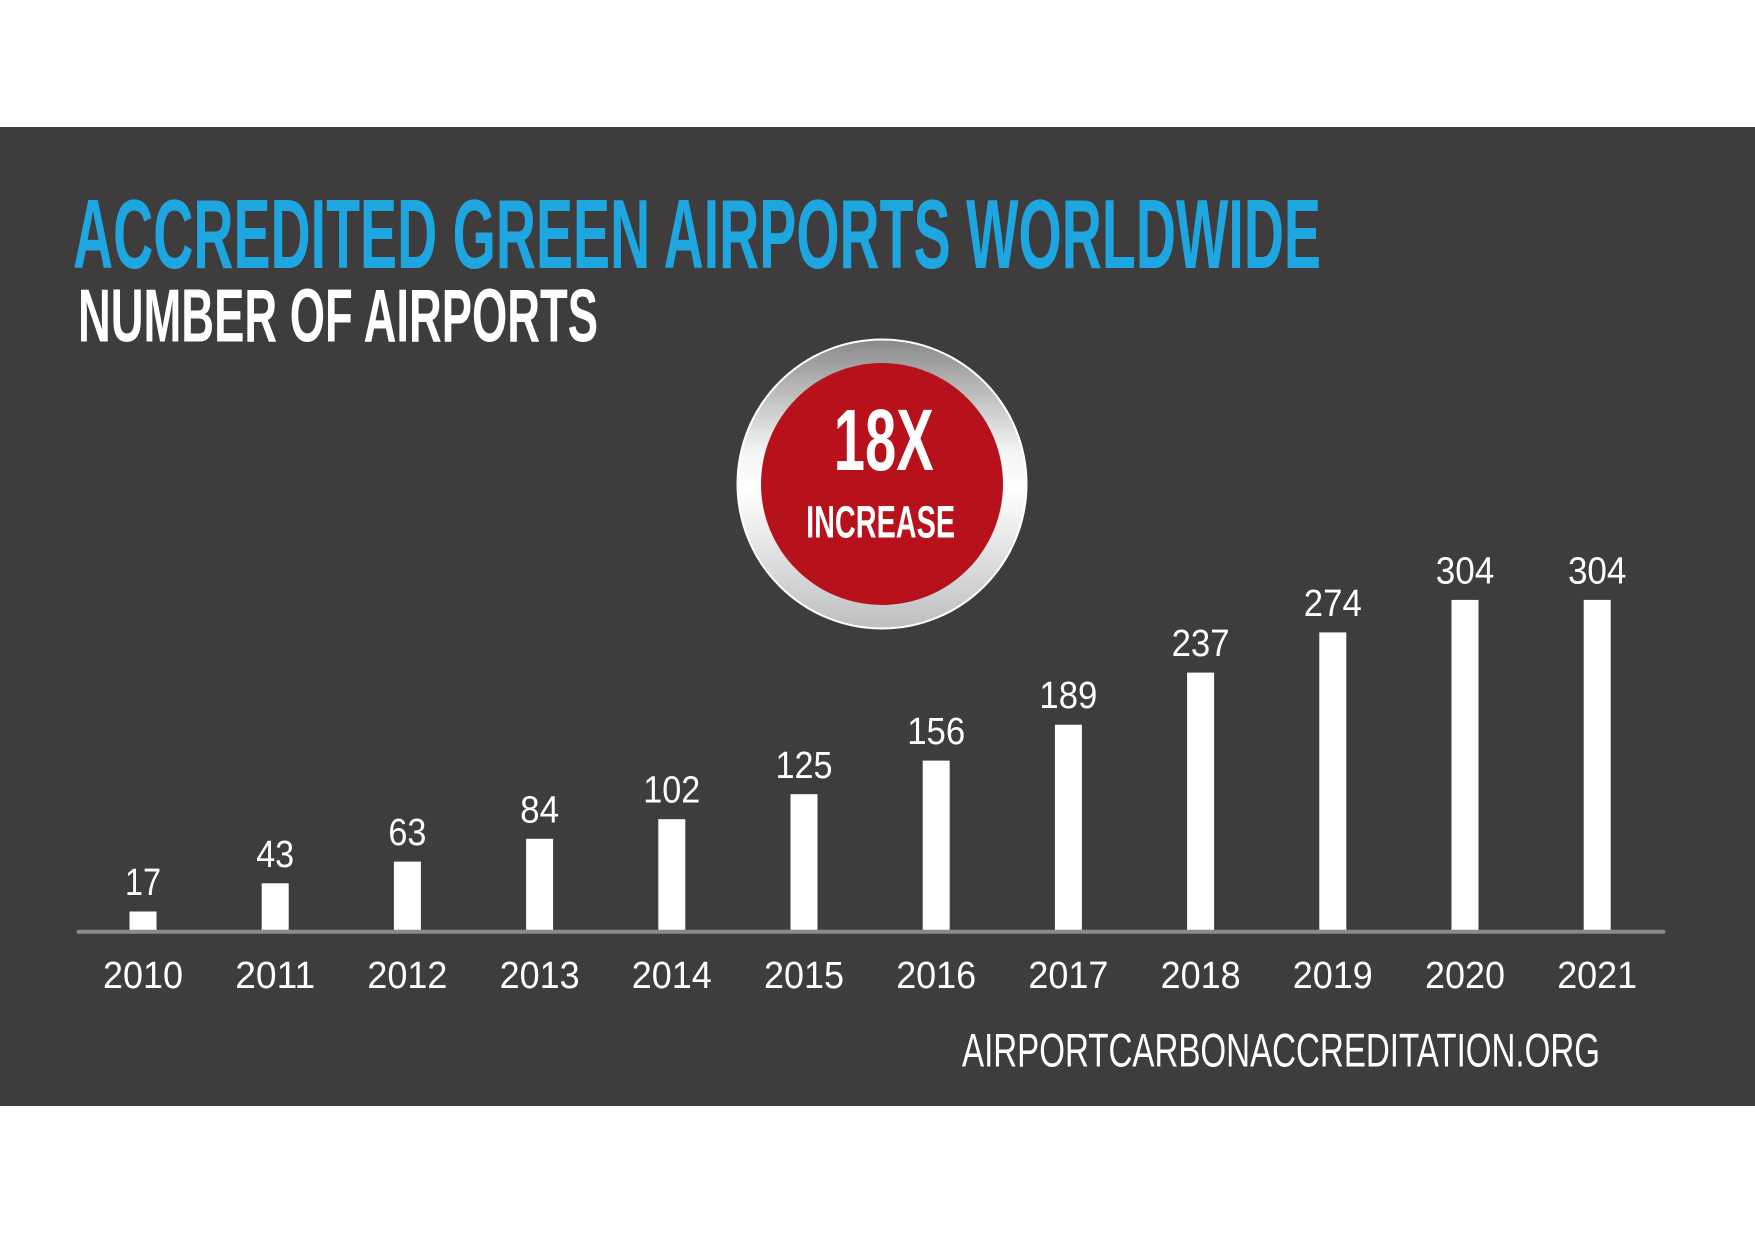  I want to click on svg-text: 2020, so click(1465, 976).